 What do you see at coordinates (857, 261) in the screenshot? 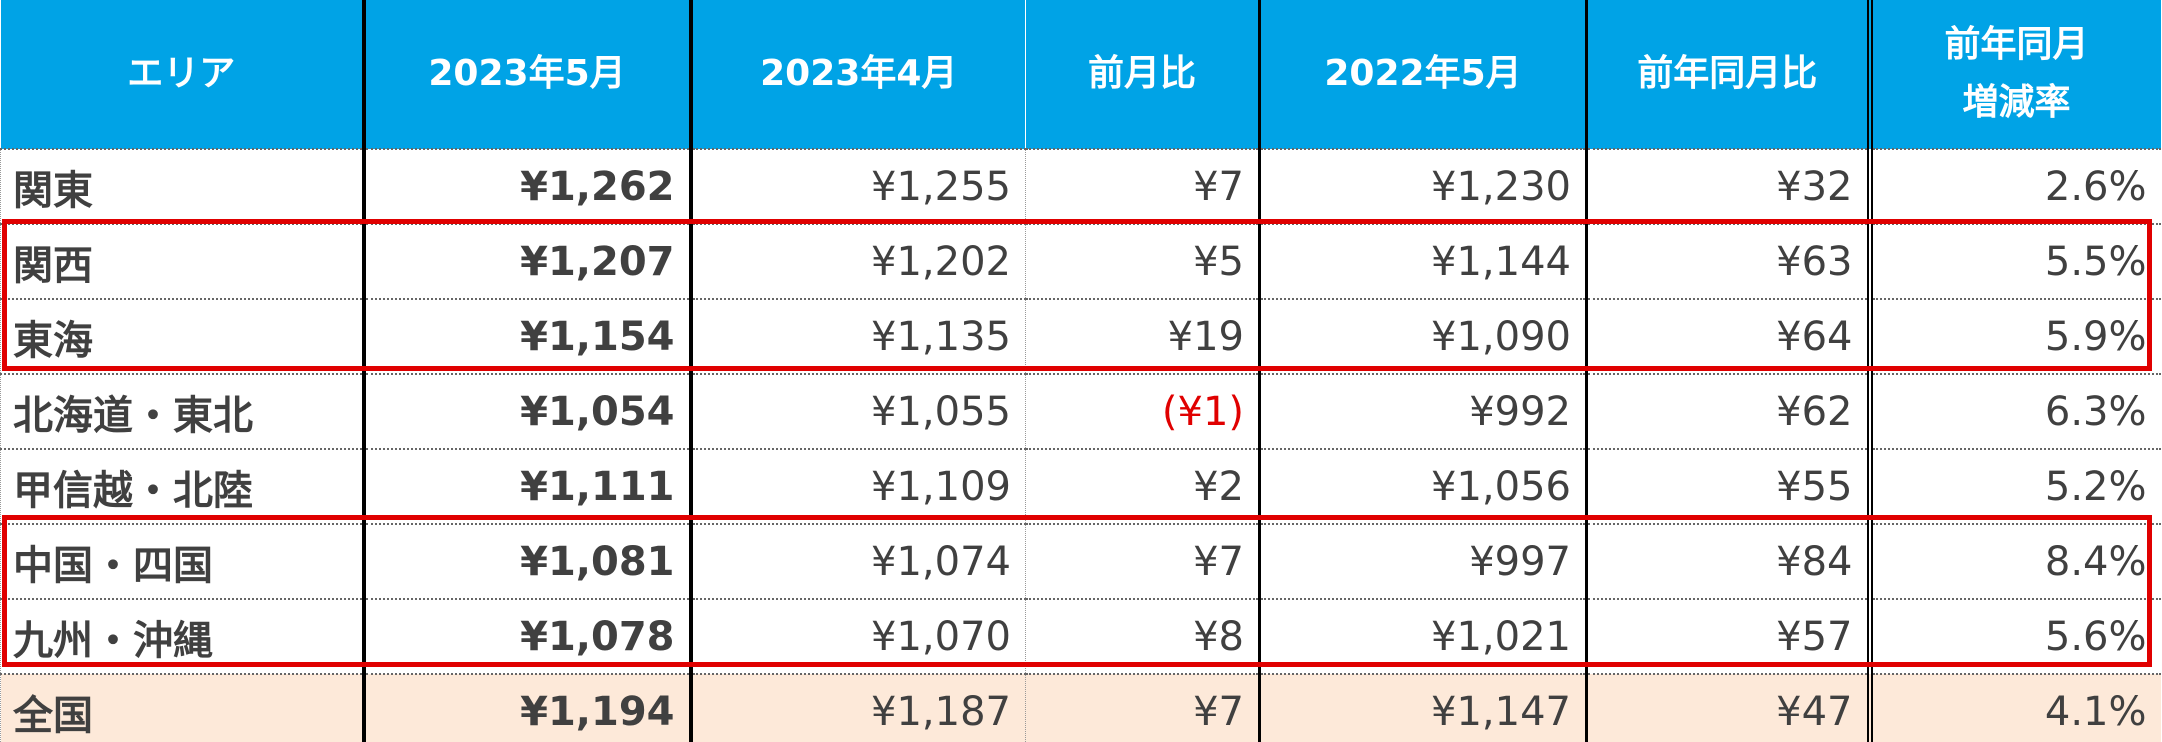
I see `value-cell: ¥1,202` at bounding box center [857, 261].